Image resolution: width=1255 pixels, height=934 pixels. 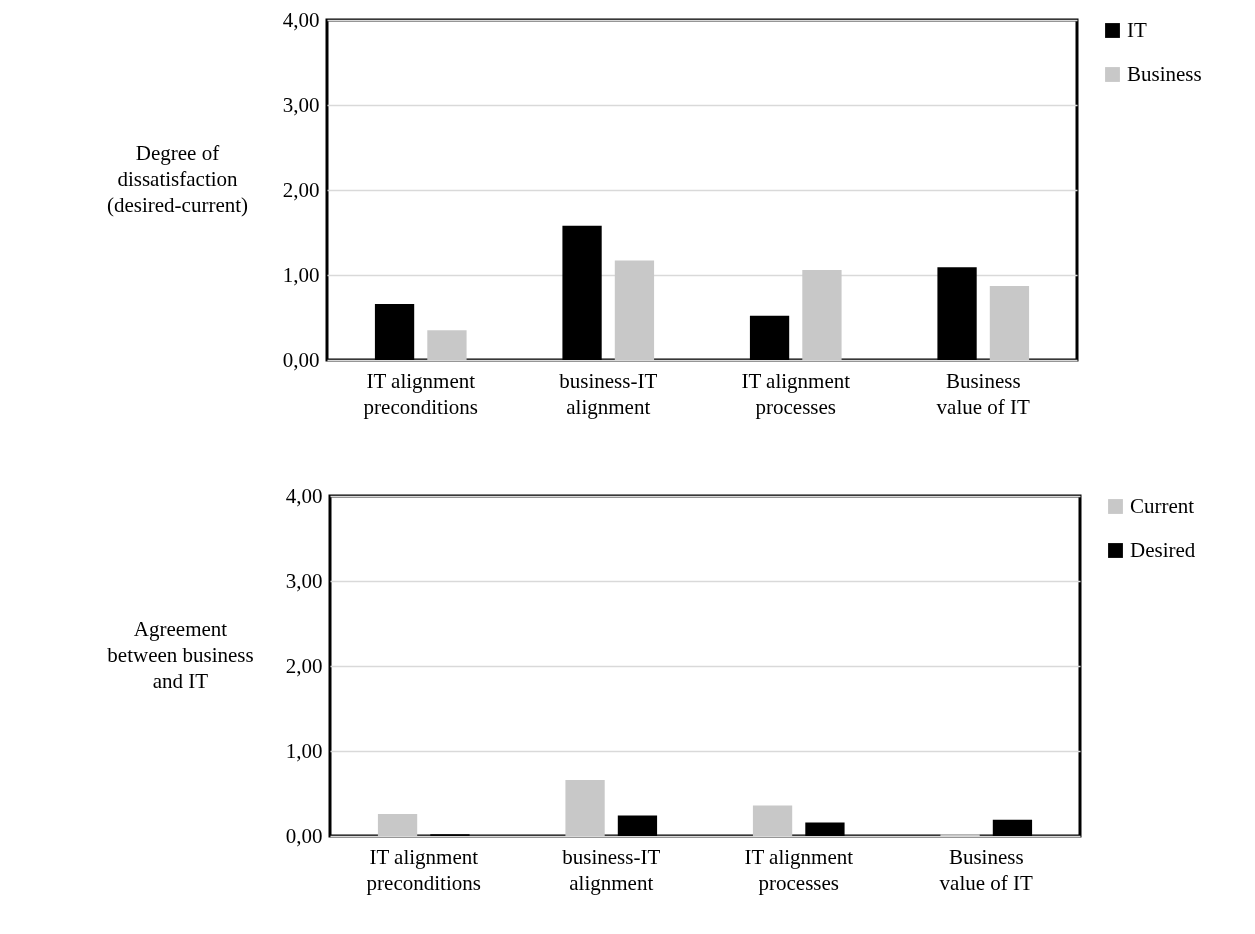 I want to click on y-axis-title: Degree of dissatisfaction (desired-current), so click(x=177, y=178).